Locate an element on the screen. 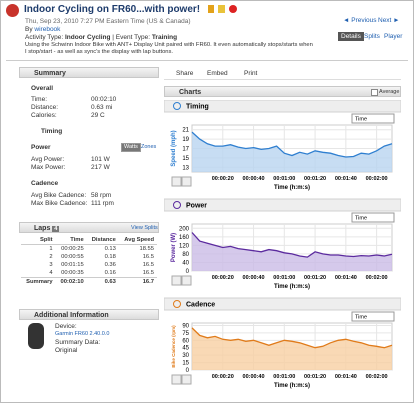 This screenshot has width=414, height=403. charts-header: Charts is located at coordinates (282, 91).